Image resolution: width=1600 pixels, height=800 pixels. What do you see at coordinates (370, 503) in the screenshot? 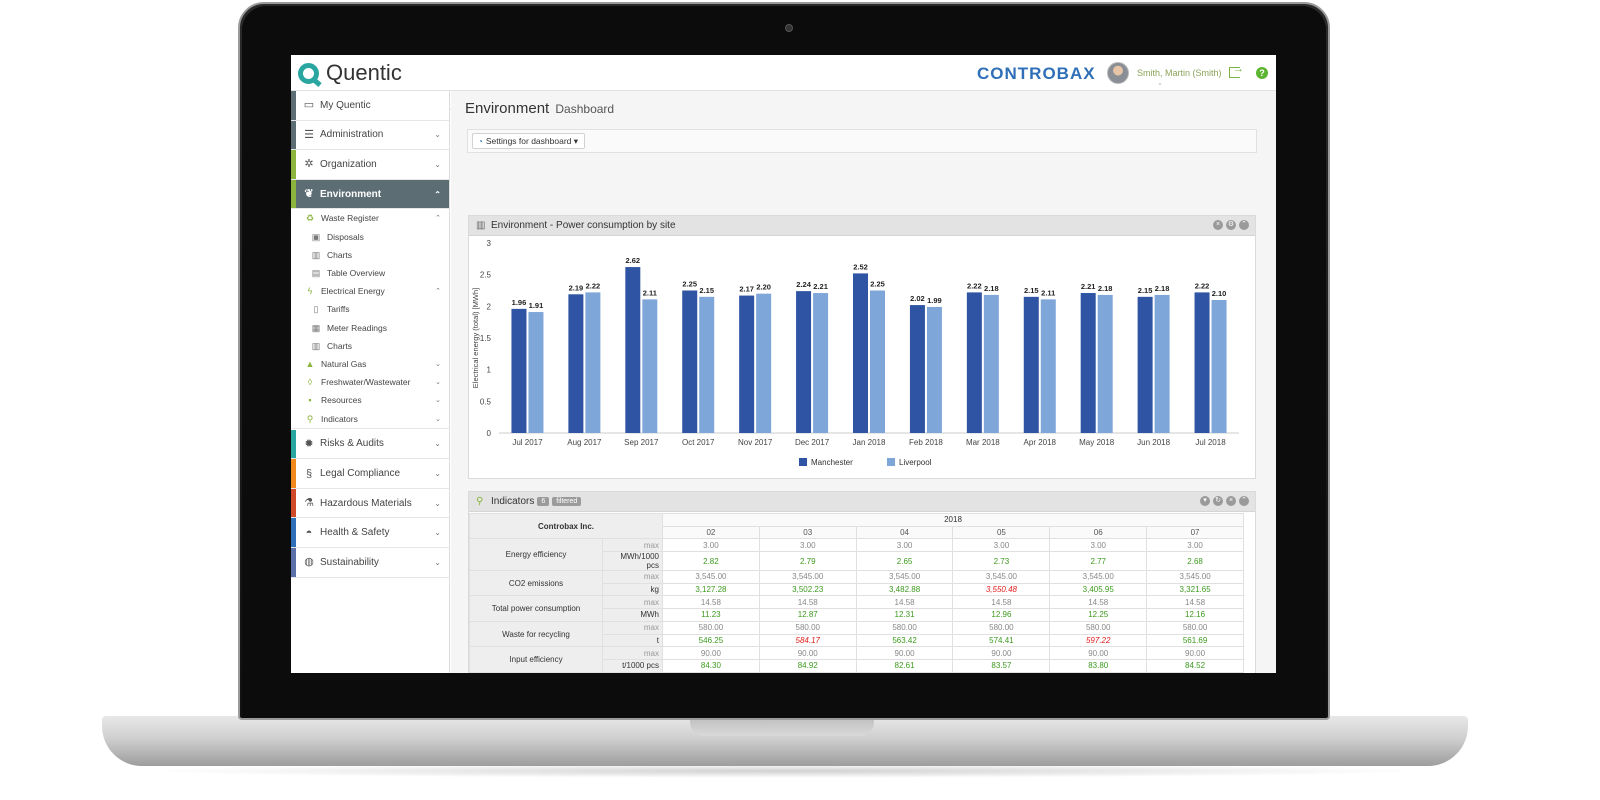
I see `sidebar-item-hazardous-materials: ⚗ Hazardous Materials ⌄` at bounding box center [370, 503].